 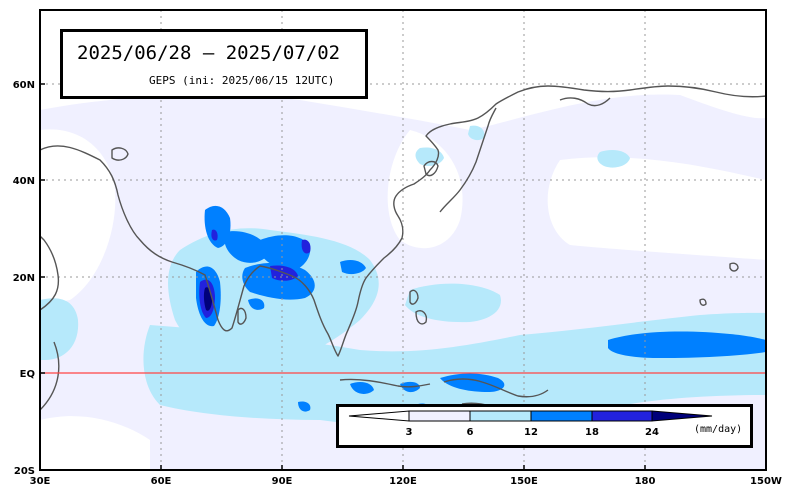 What do you see at coordinates (524, 481) in the screenshot?
I see `x-tick-label: 150E` at bounding box center [524, 481].